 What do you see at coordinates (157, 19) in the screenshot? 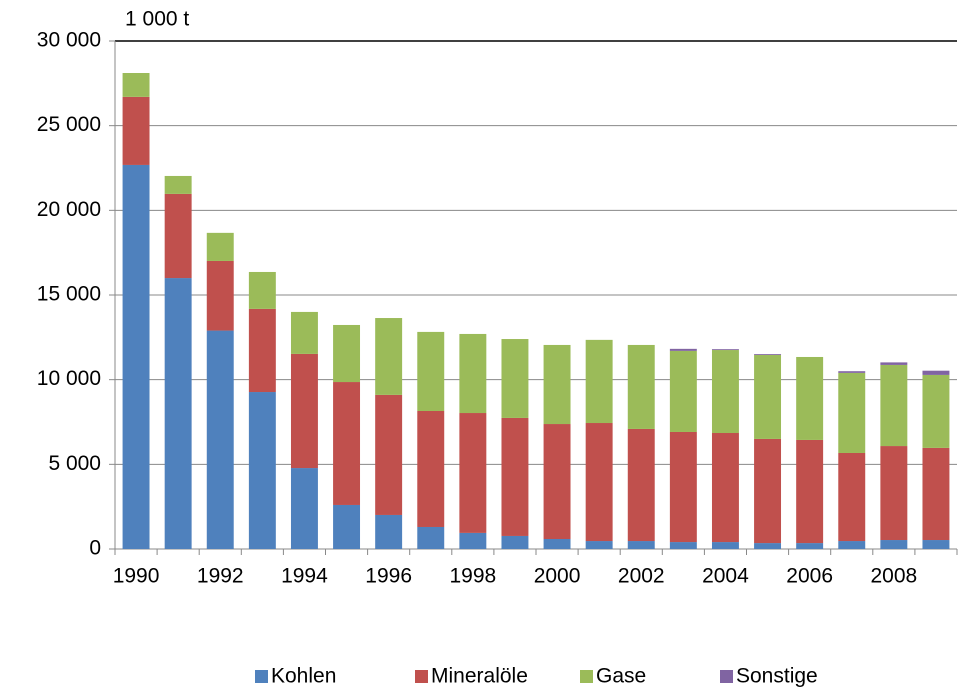
I see `unit-label: 1 000 t` at bounding box center [157, 19].